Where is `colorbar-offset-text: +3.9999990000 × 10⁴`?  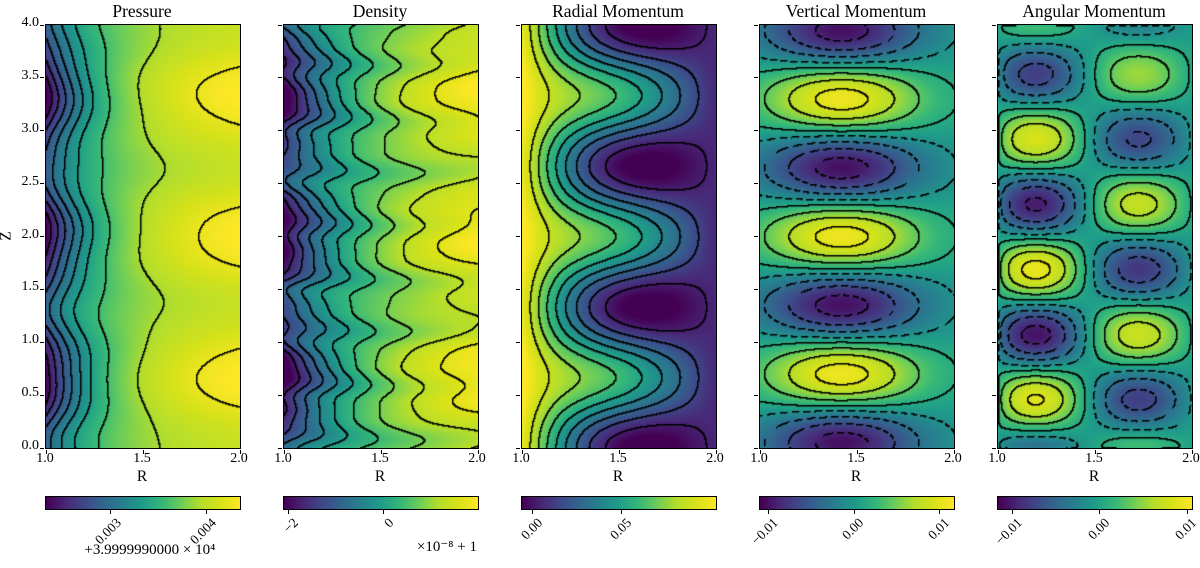
colorbar-offset-text: +3.9999990000 × 10⁴ is located at coordinates (150, 550).